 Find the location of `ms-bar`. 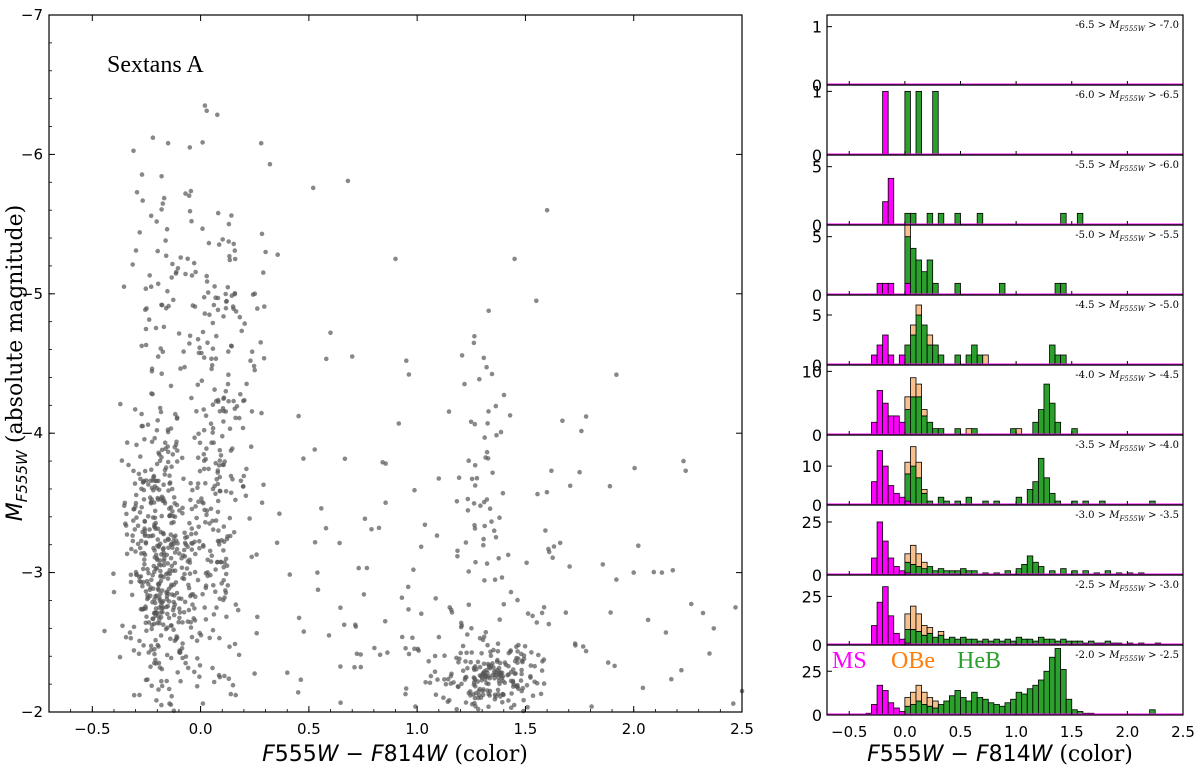

ms-bar is located at coordinates (896, 425).